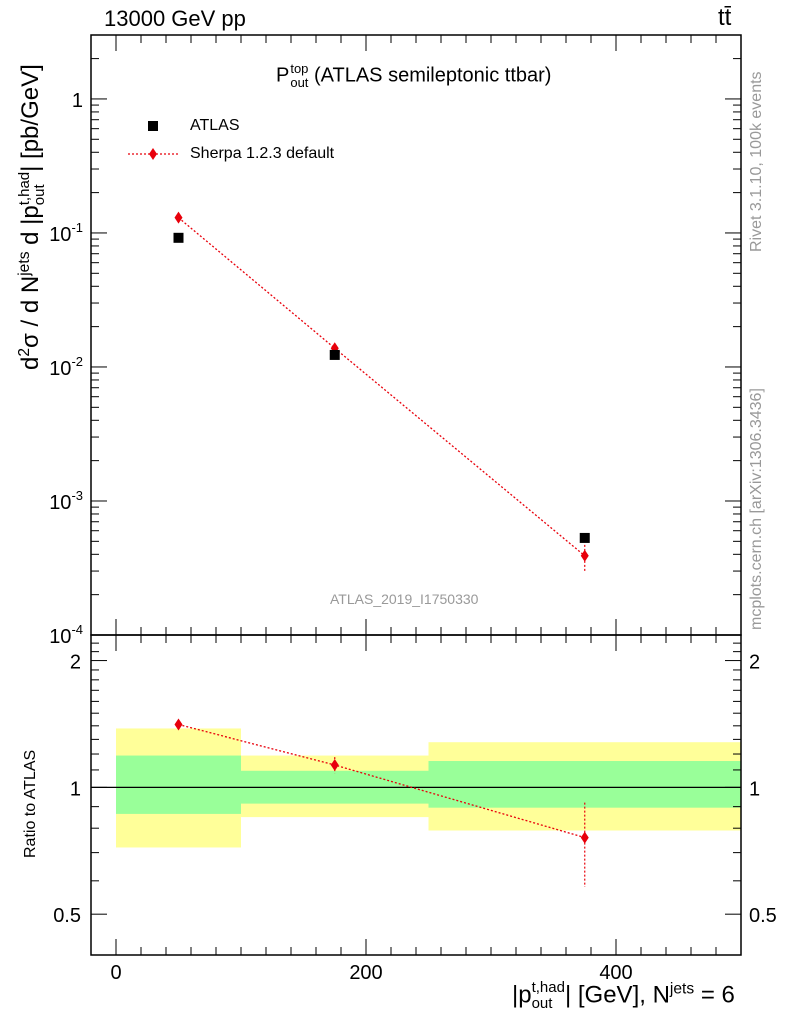 The height and width of the screenshot is (1024, 786). What do you see at coordinates (115, 973) in the screenshot?
I see `ratio-xtick-label: 0` at bounding box center [115, 973].